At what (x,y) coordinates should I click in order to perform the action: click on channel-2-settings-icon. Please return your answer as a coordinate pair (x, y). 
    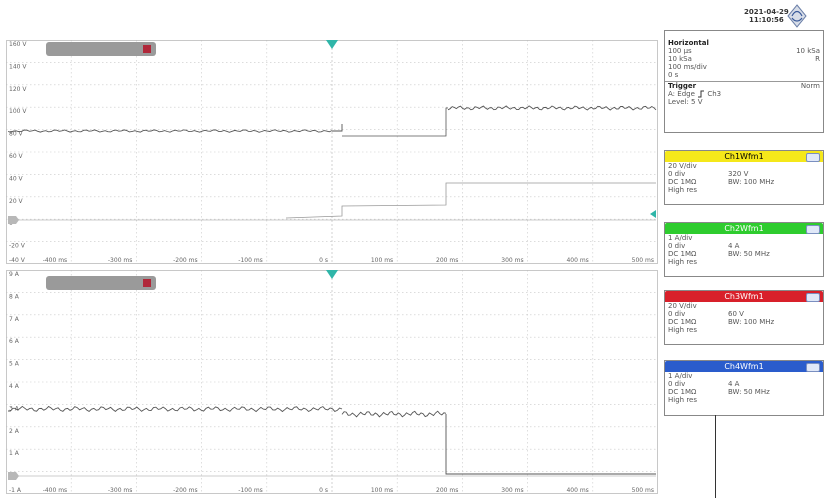
    Looking at the image, I should click on (813, 229).